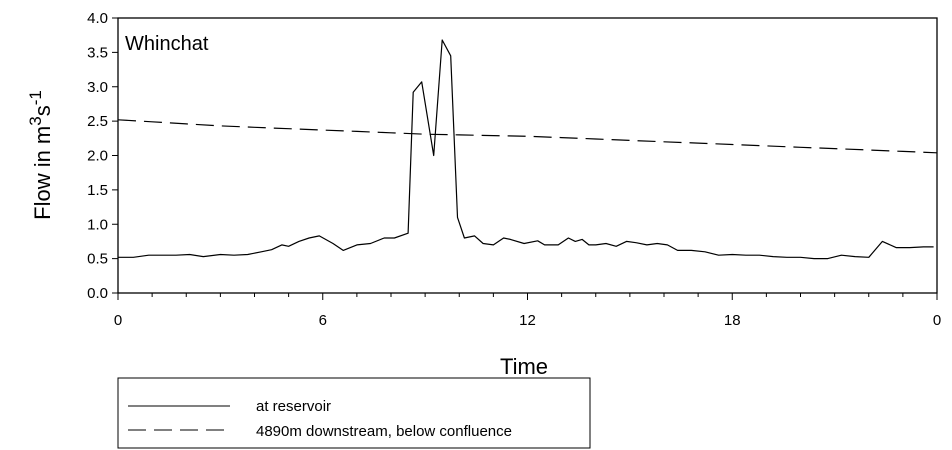 The height and width of the screenshot is (450, 952). Describe the element at coordinates (167, 44) in the screenshot. I see `chart-title: Whinchat` at that location.